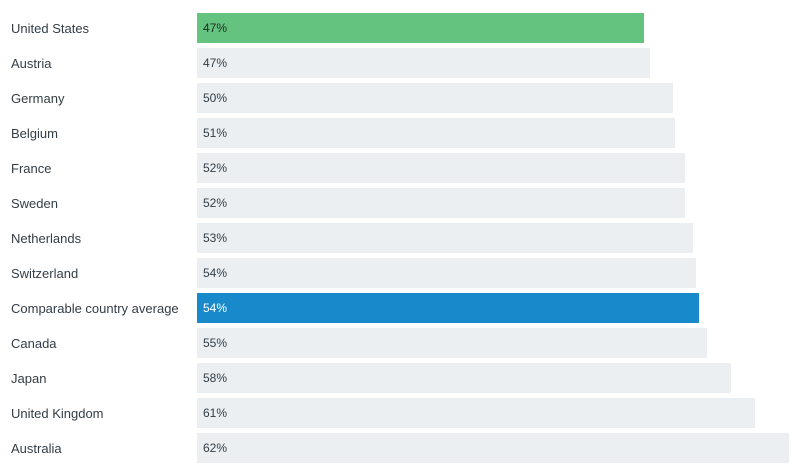  I want to click on chart-row: United States 47%, so click(400, 30).